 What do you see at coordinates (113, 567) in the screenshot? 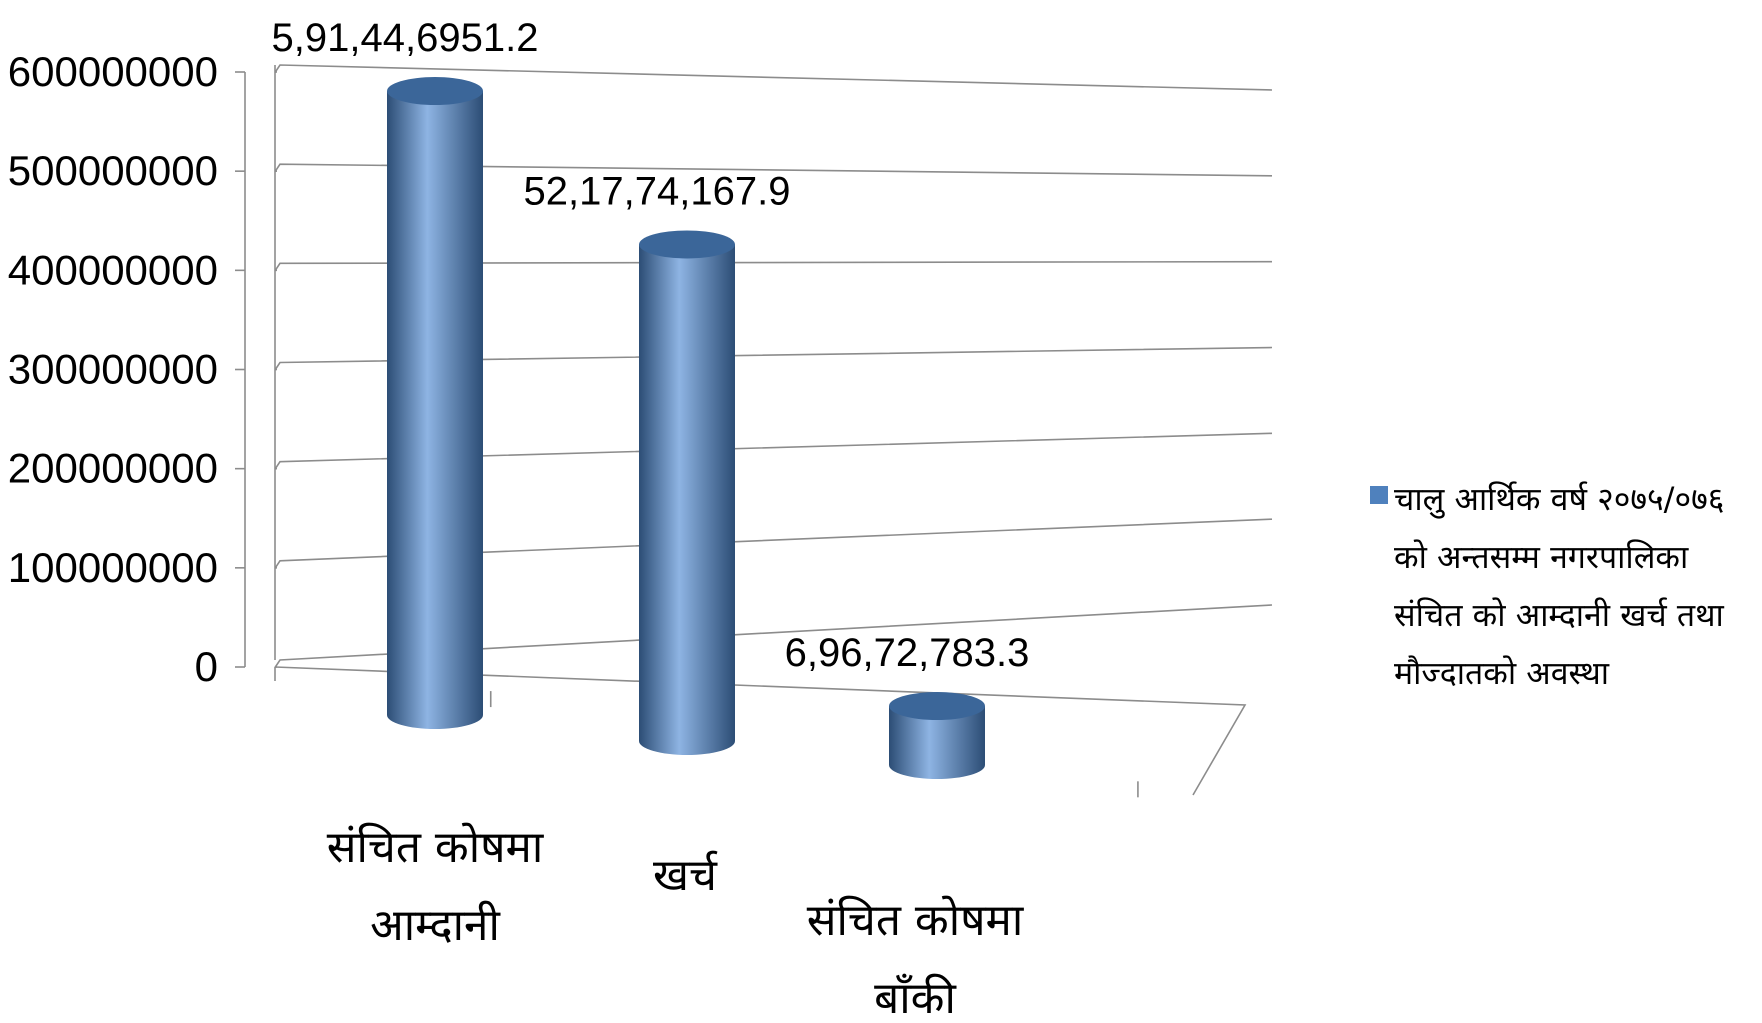
I see `y-tick-label: 100000000` at bounding box center [113, 567].